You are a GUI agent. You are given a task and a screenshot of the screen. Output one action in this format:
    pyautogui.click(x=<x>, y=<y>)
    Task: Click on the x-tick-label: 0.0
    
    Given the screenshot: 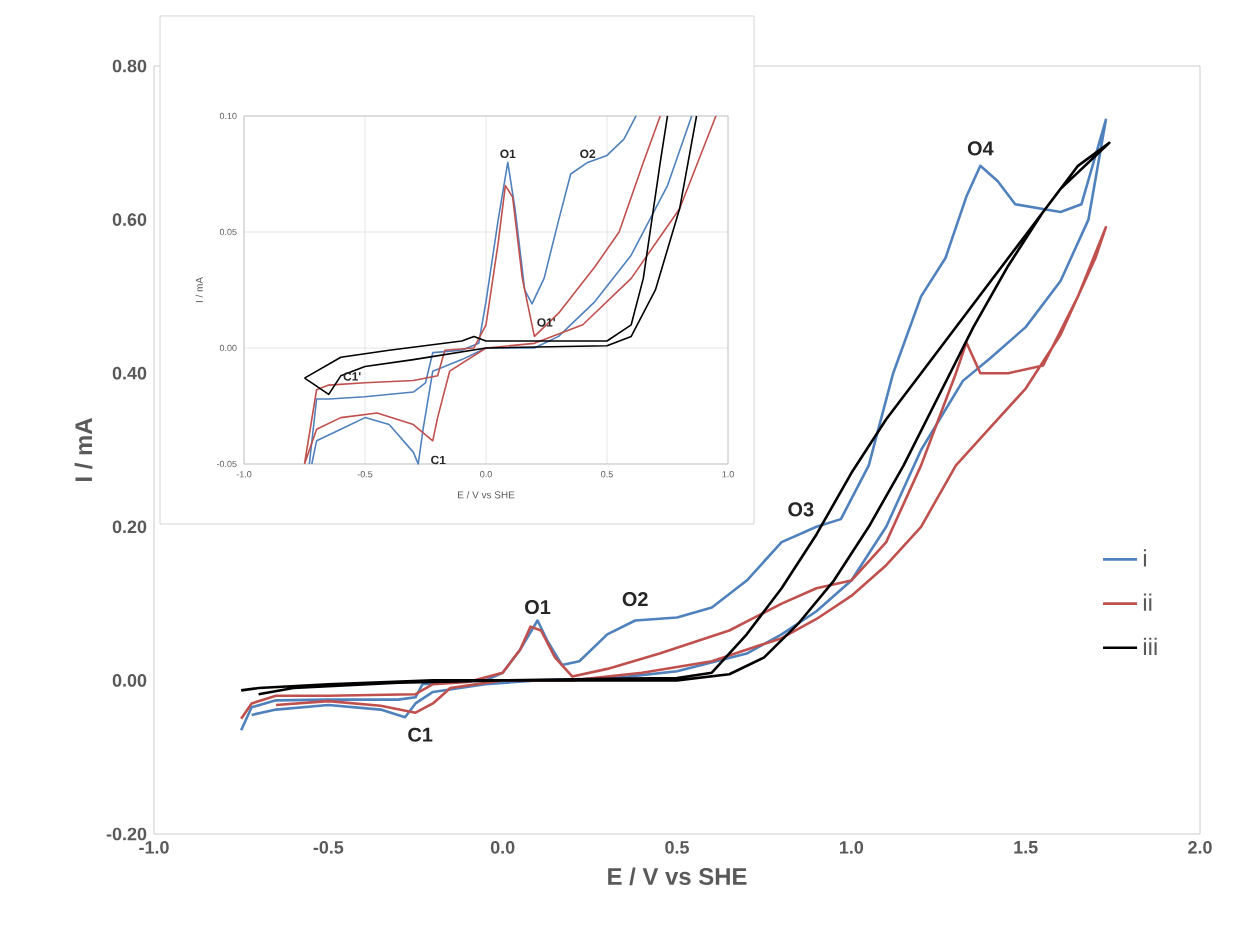 What is the action you would take?
    pyautogui.click(x=502, y=847)
    